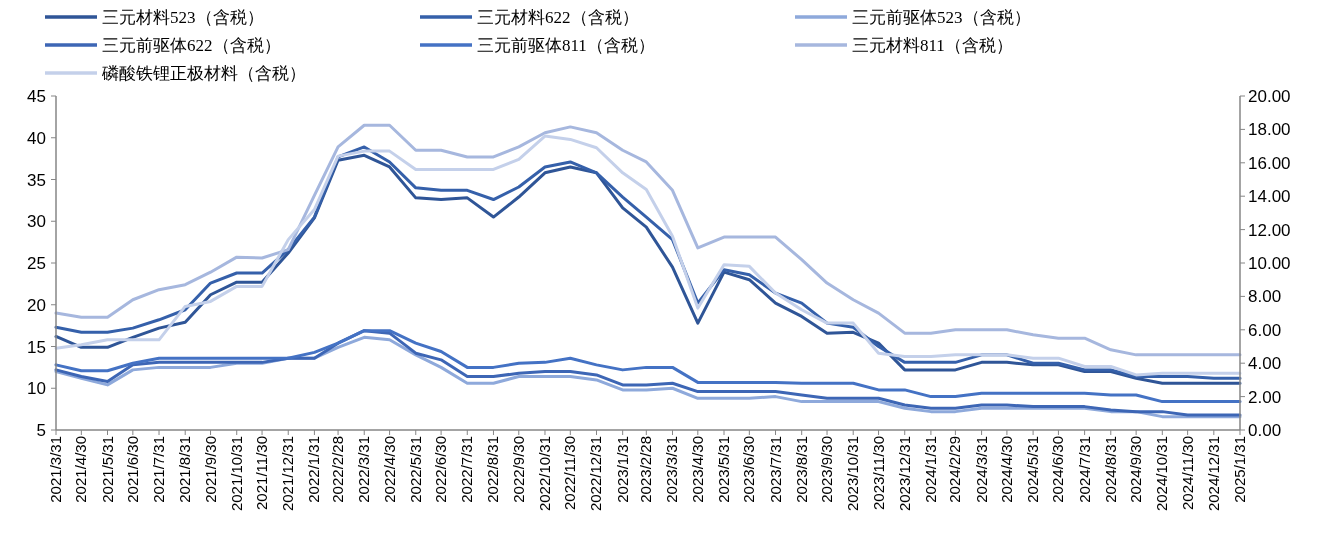  Describe the element at coordinates (1269, 130) in the screenshot. I see `y2-tick-label: 18.00` at that location.